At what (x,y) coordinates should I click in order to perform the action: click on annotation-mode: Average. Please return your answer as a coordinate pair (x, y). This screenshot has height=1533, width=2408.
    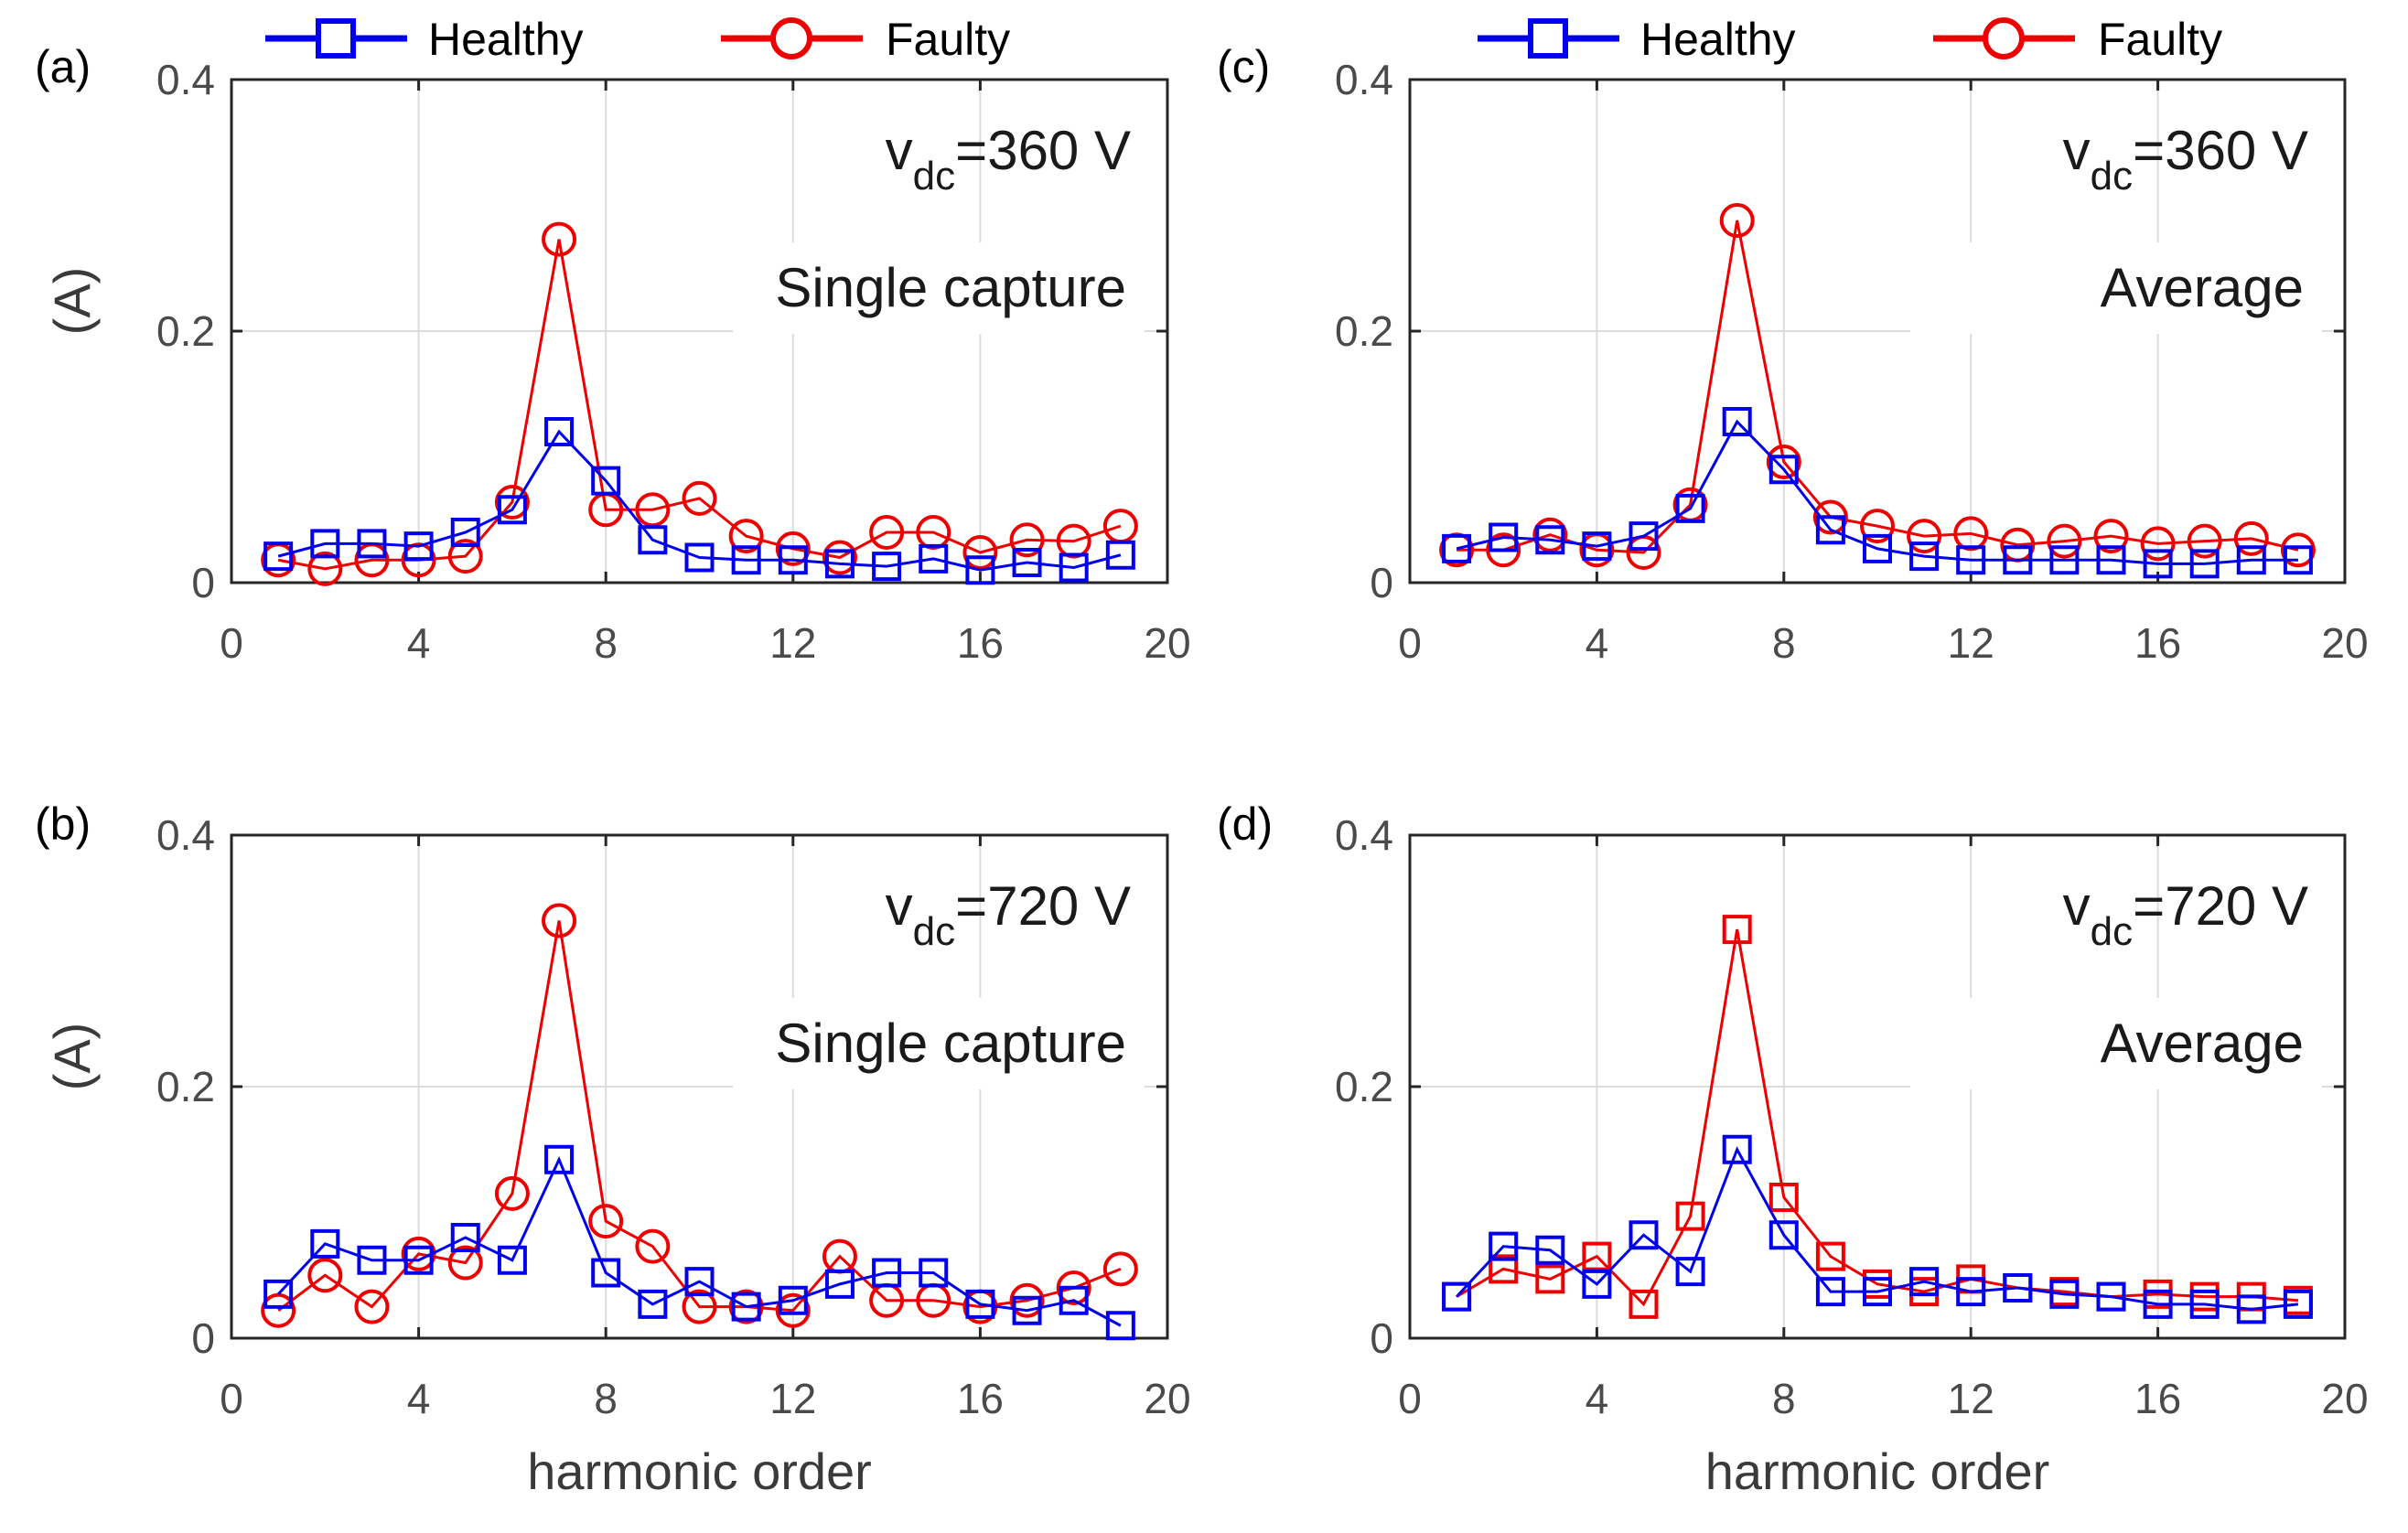
    Looking at the image, I should click on (2202, 1043).